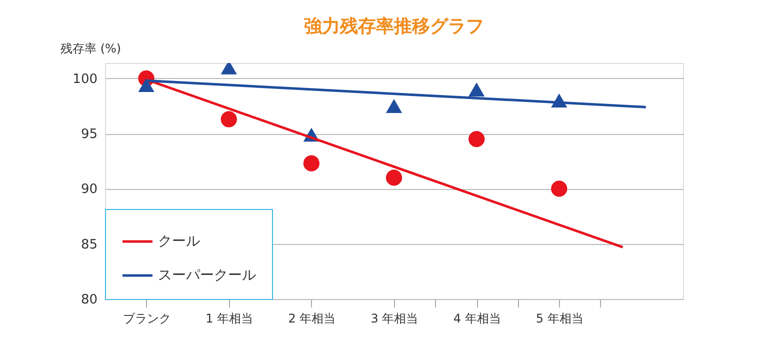 The height and width of the screenshot is (340, 768). Describe the element at coordinates (207, 276) in the screenshot. I see `legend-label: スーパークール` at that location.